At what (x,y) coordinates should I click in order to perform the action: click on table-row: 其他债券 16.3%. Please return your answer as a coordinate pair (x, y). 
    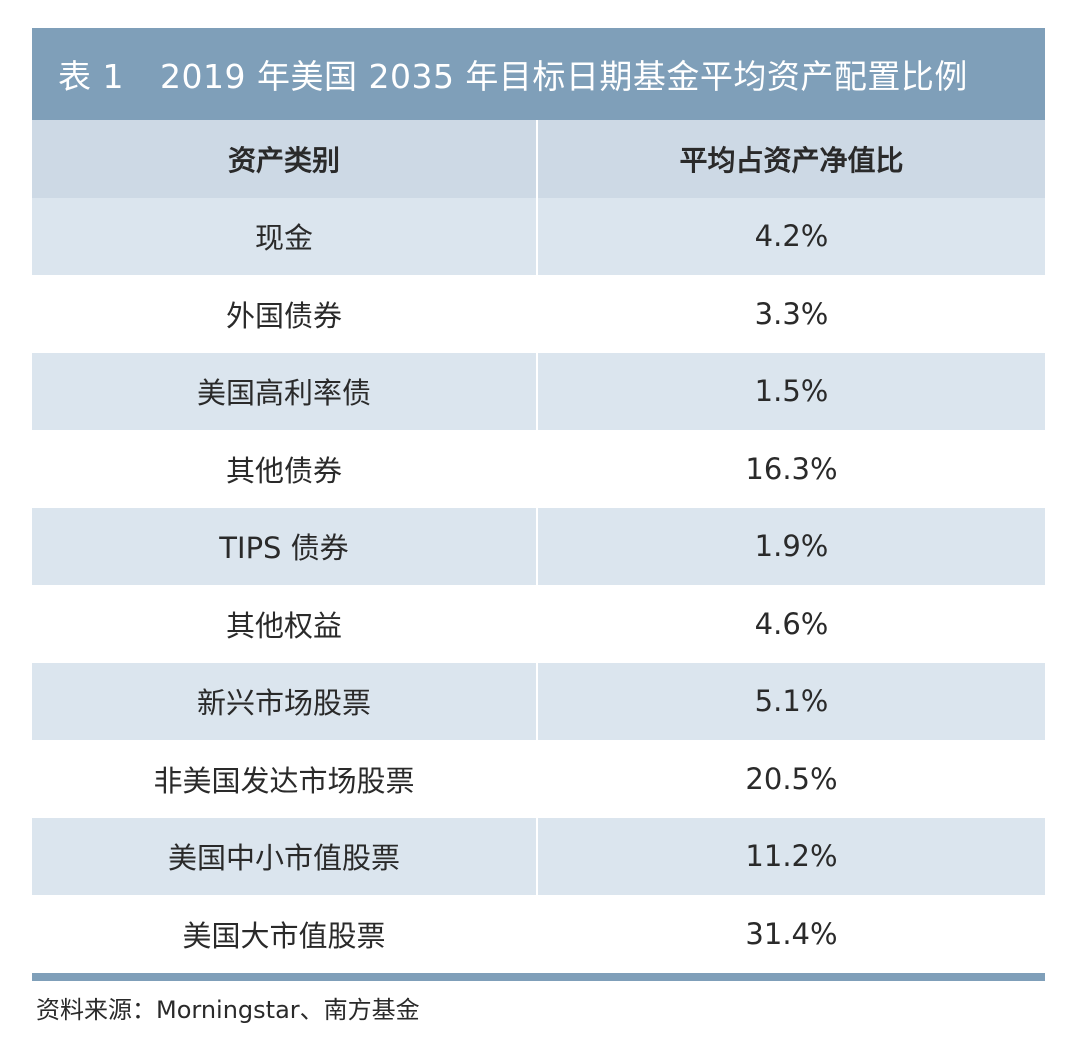
    Looking at the image, I should click on (538, 469).